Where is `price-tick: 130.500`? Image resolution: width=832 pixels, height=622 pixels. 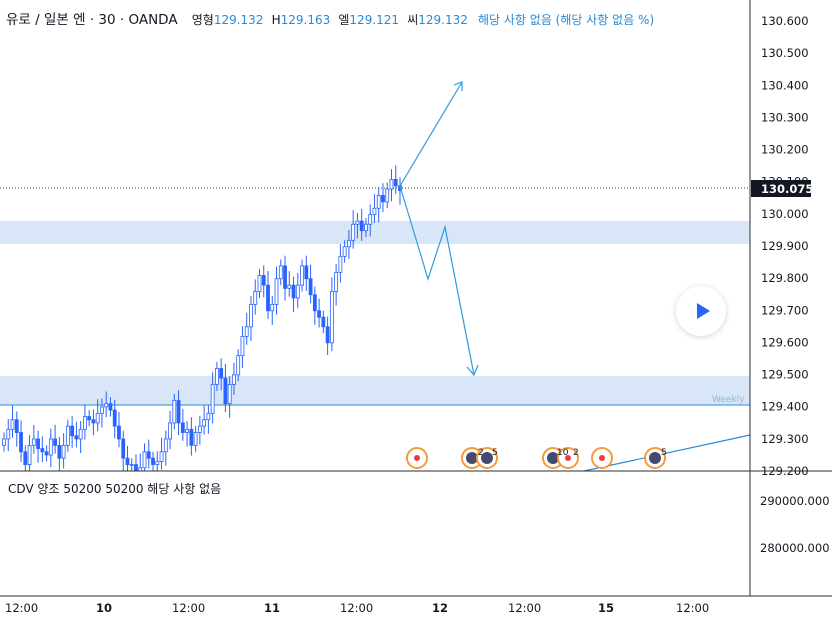
price-tick: 130.500 is located at coordinates (785, 53).